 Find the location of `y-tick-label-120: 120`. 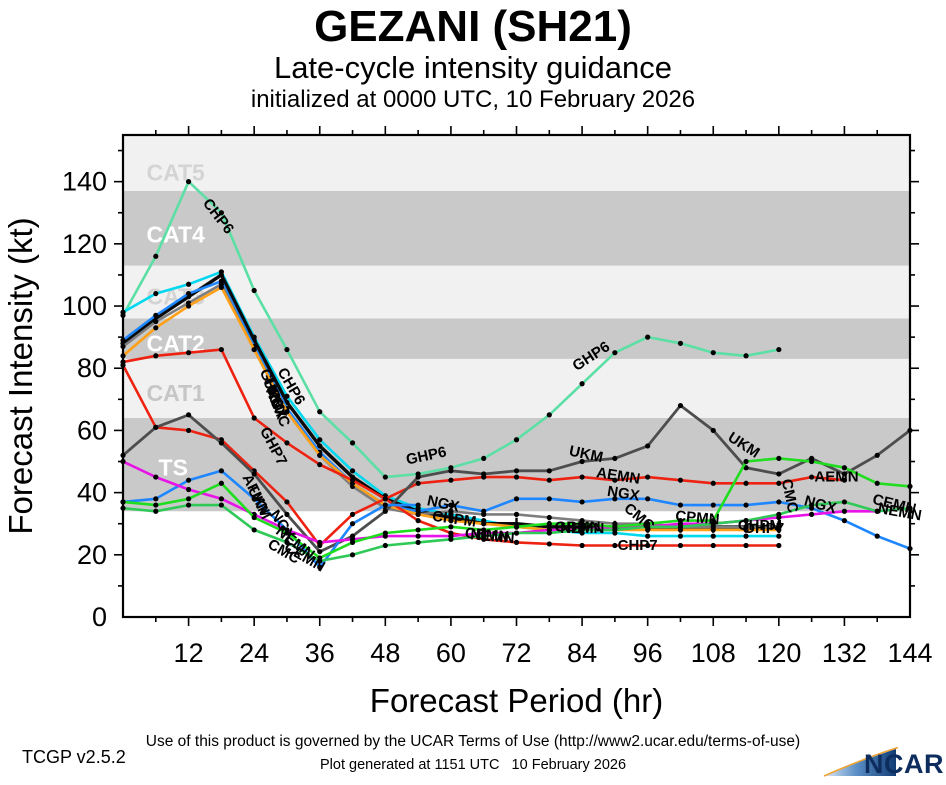

y-tick-label-120: 120 is located at coordinates (84, 244).